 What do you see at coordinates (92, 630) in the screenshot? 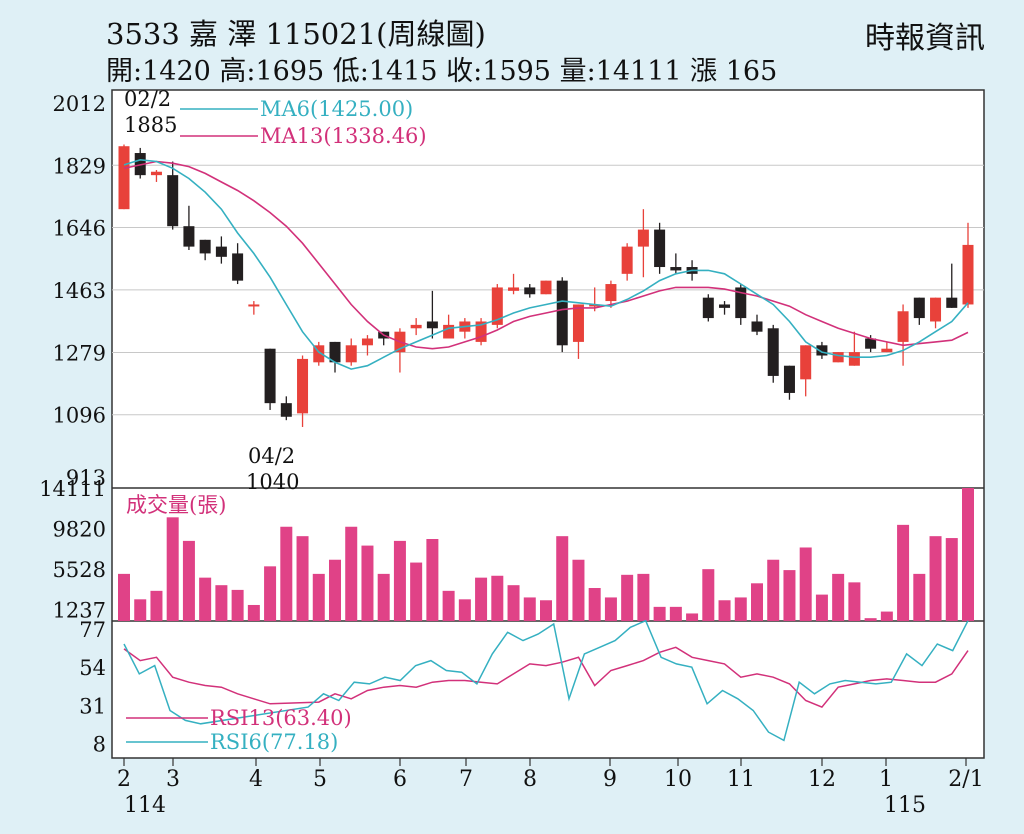
I see `rsi-tick-label: 77` at bounding box center [92, 630].